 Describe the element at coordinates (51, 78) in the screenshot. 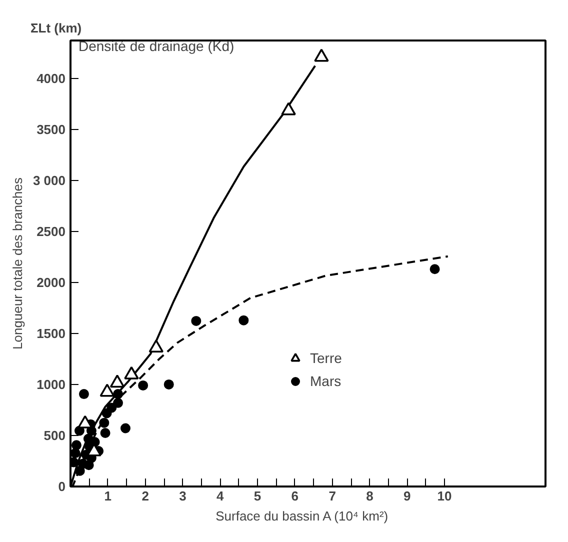

I see `y-tick-label: 4000` at that location.